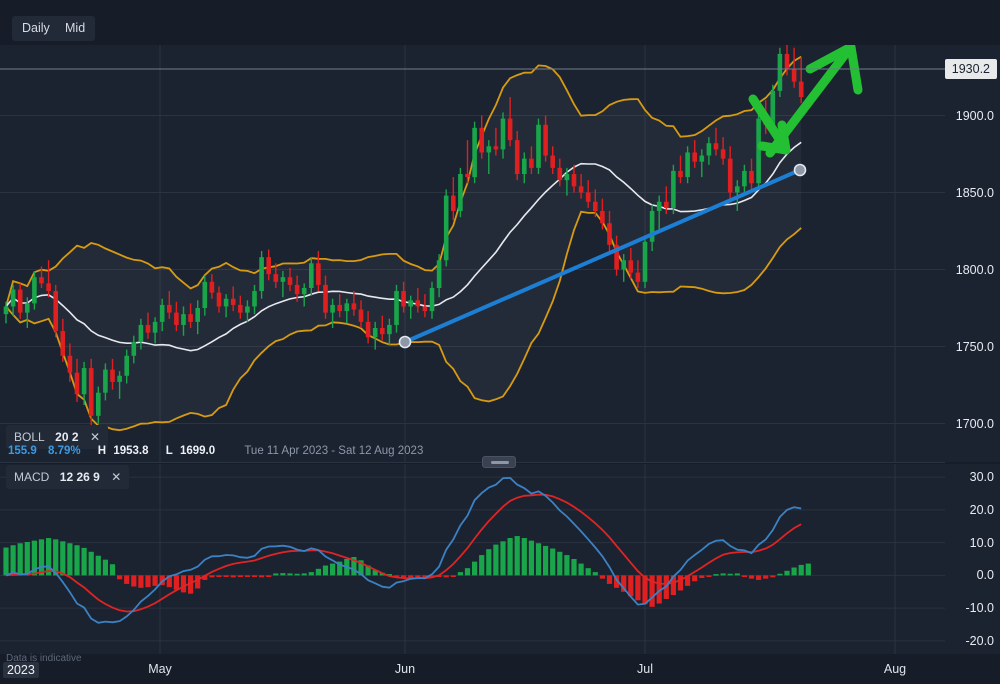 Image resolution: width=1000 pixels, height=684 pixels. I want to click on macd-axis-label: 30.0, so click(981, 477).